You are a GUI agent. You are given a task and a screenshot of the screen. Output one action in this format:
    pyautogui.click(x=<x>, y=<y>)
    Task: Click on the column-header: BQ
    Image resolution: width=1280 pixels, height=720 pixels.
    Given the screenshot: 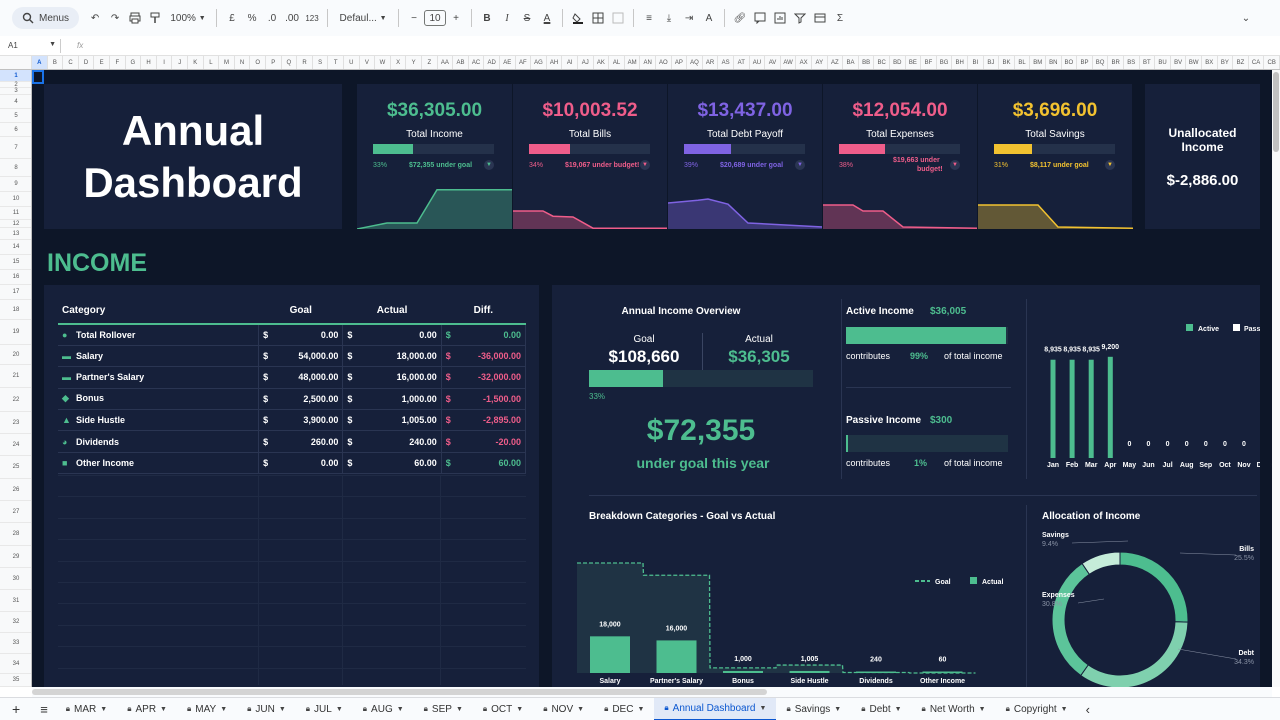 What is the action you would take?
    pyautogui.click(x=1101, y=62)
    